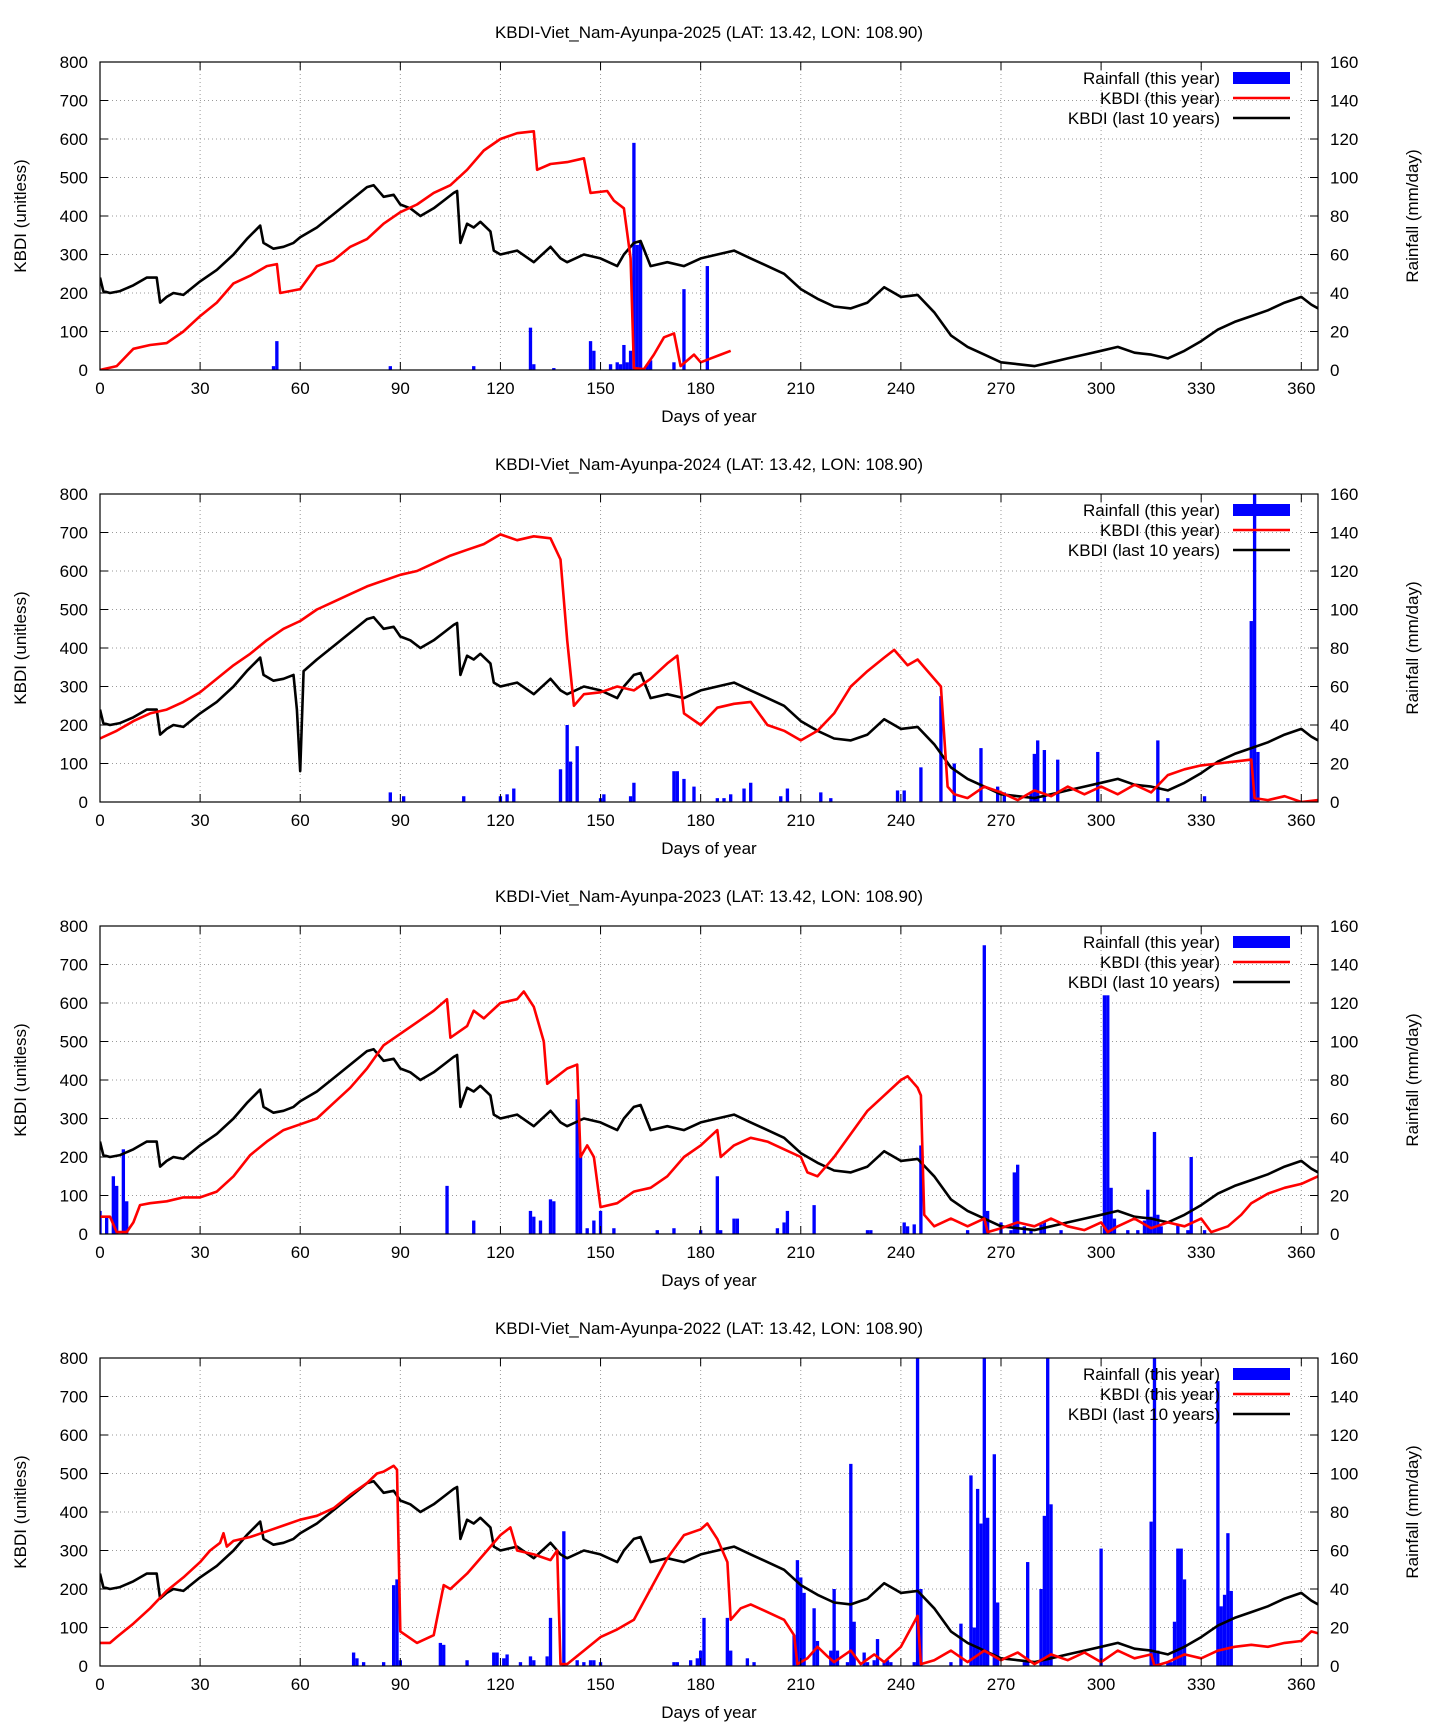  What do you see at coordinates (1344, 1435) in the screenshot?
I see `y2-tick-label: 120` at bounding box center [1344, 1435].